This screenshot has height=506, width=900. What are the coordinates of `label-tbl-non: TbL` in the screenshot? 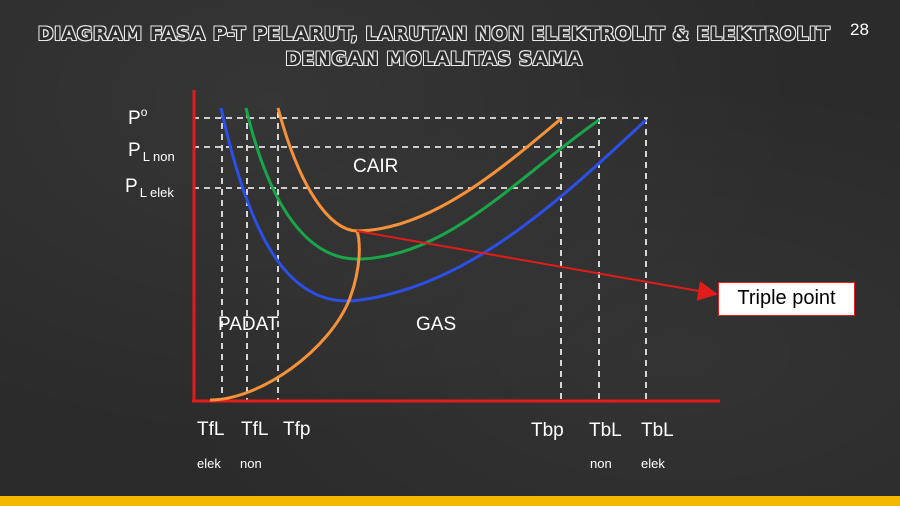 It's located at (605, 430).